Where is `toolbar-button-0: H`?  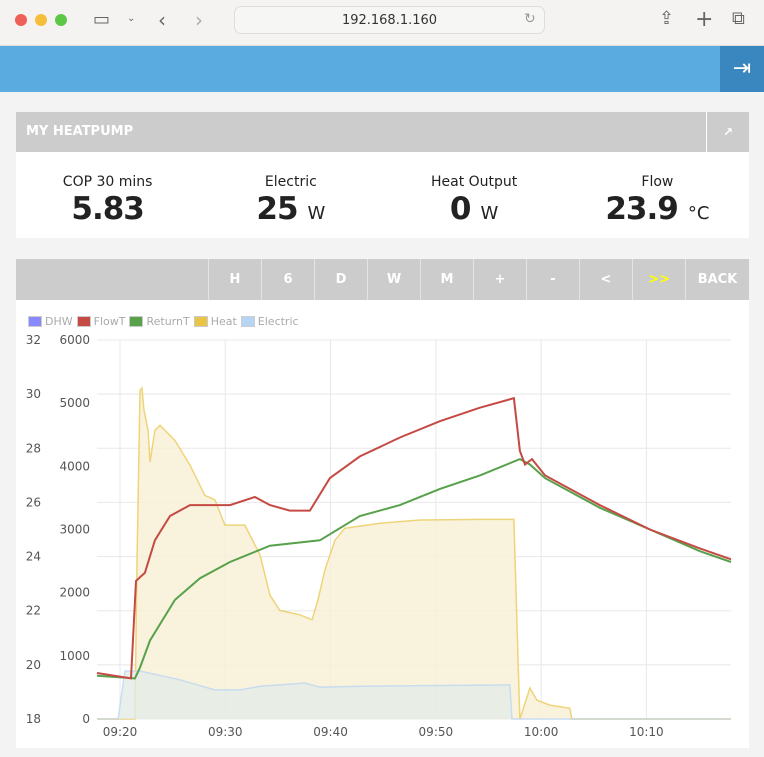
toolbar-button-0: H is located at coordinates (234, 279).